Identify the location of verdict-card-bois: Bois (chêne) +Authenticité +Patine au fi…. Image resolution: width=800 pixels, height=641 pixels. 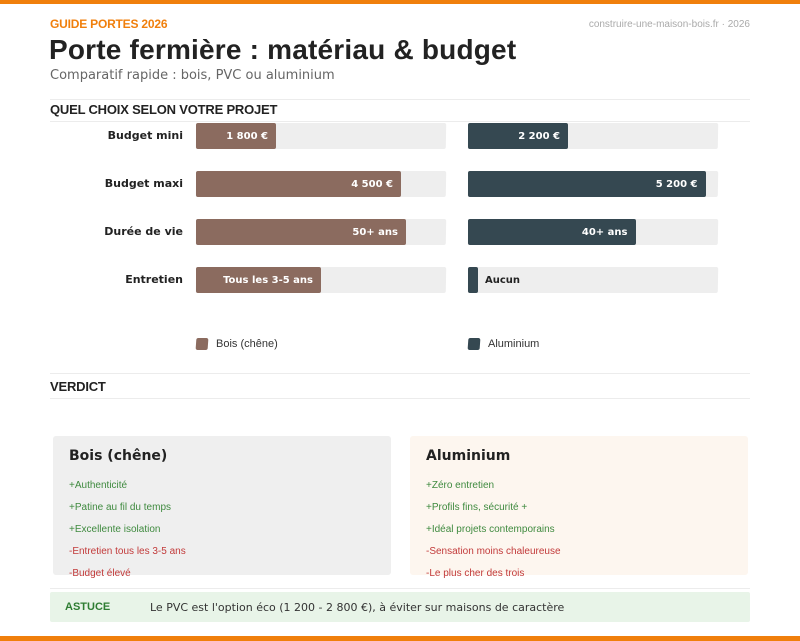
(222, 507).